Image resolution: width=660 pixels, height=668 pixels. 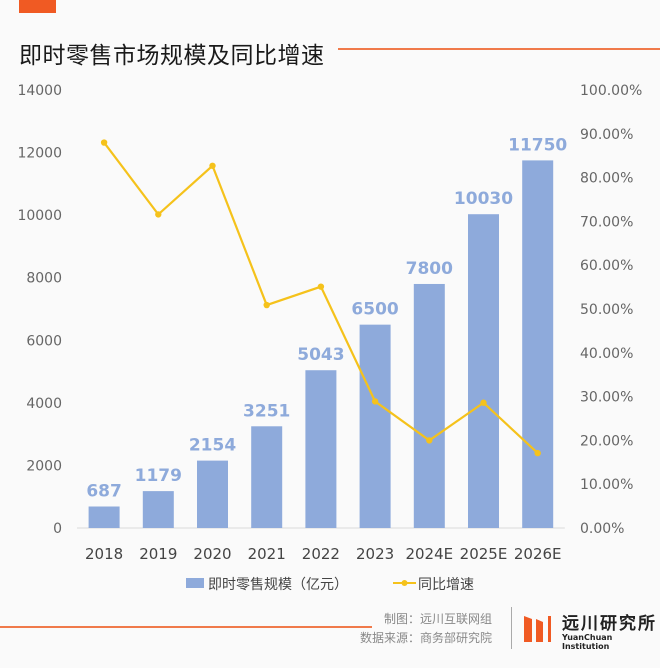 What do you see at coordinates (537, 629) in the screenshot?
I see `logo-mark-icon` at bounding box center [537, 629].